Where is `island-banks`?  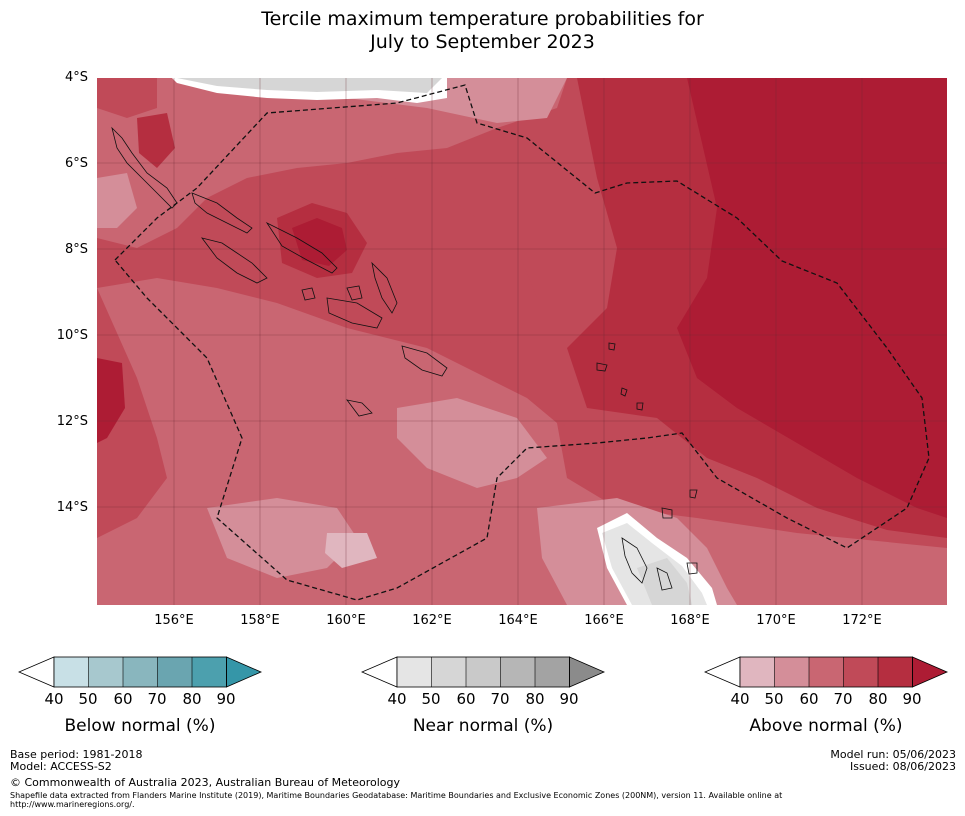 island-banks is located at coordinates (667, 513).